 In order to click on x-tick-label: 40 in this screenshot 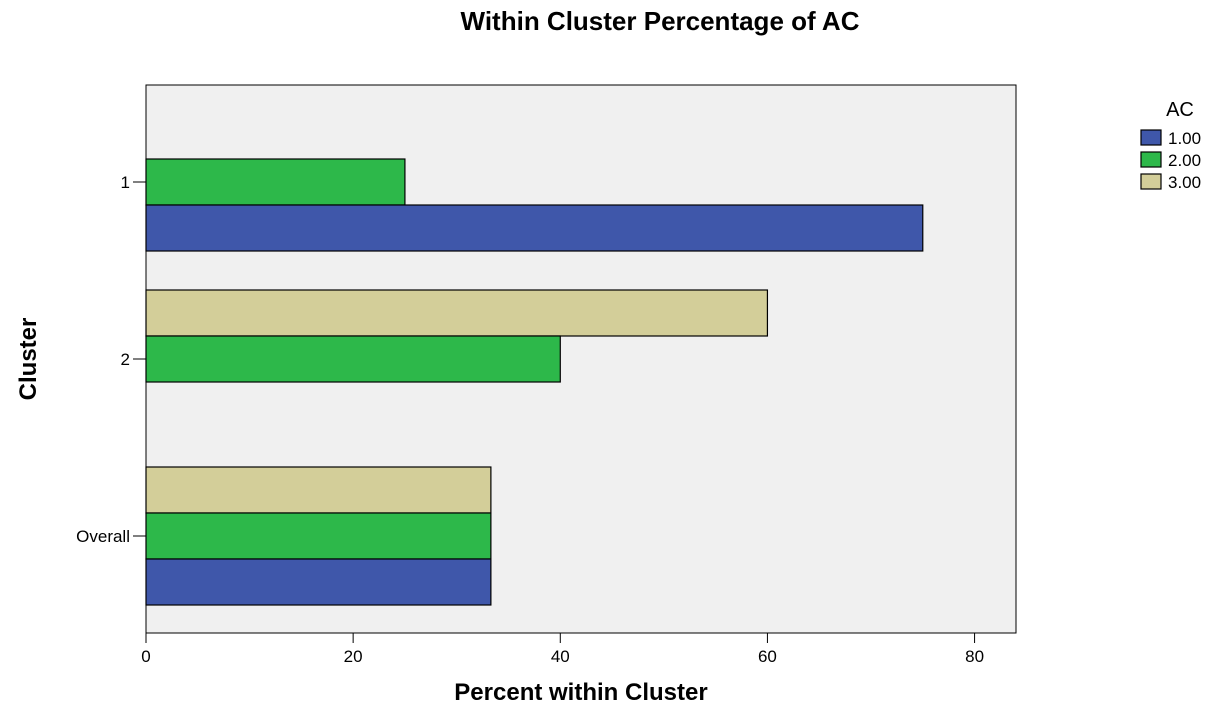, I will do `click(560, 656)`.